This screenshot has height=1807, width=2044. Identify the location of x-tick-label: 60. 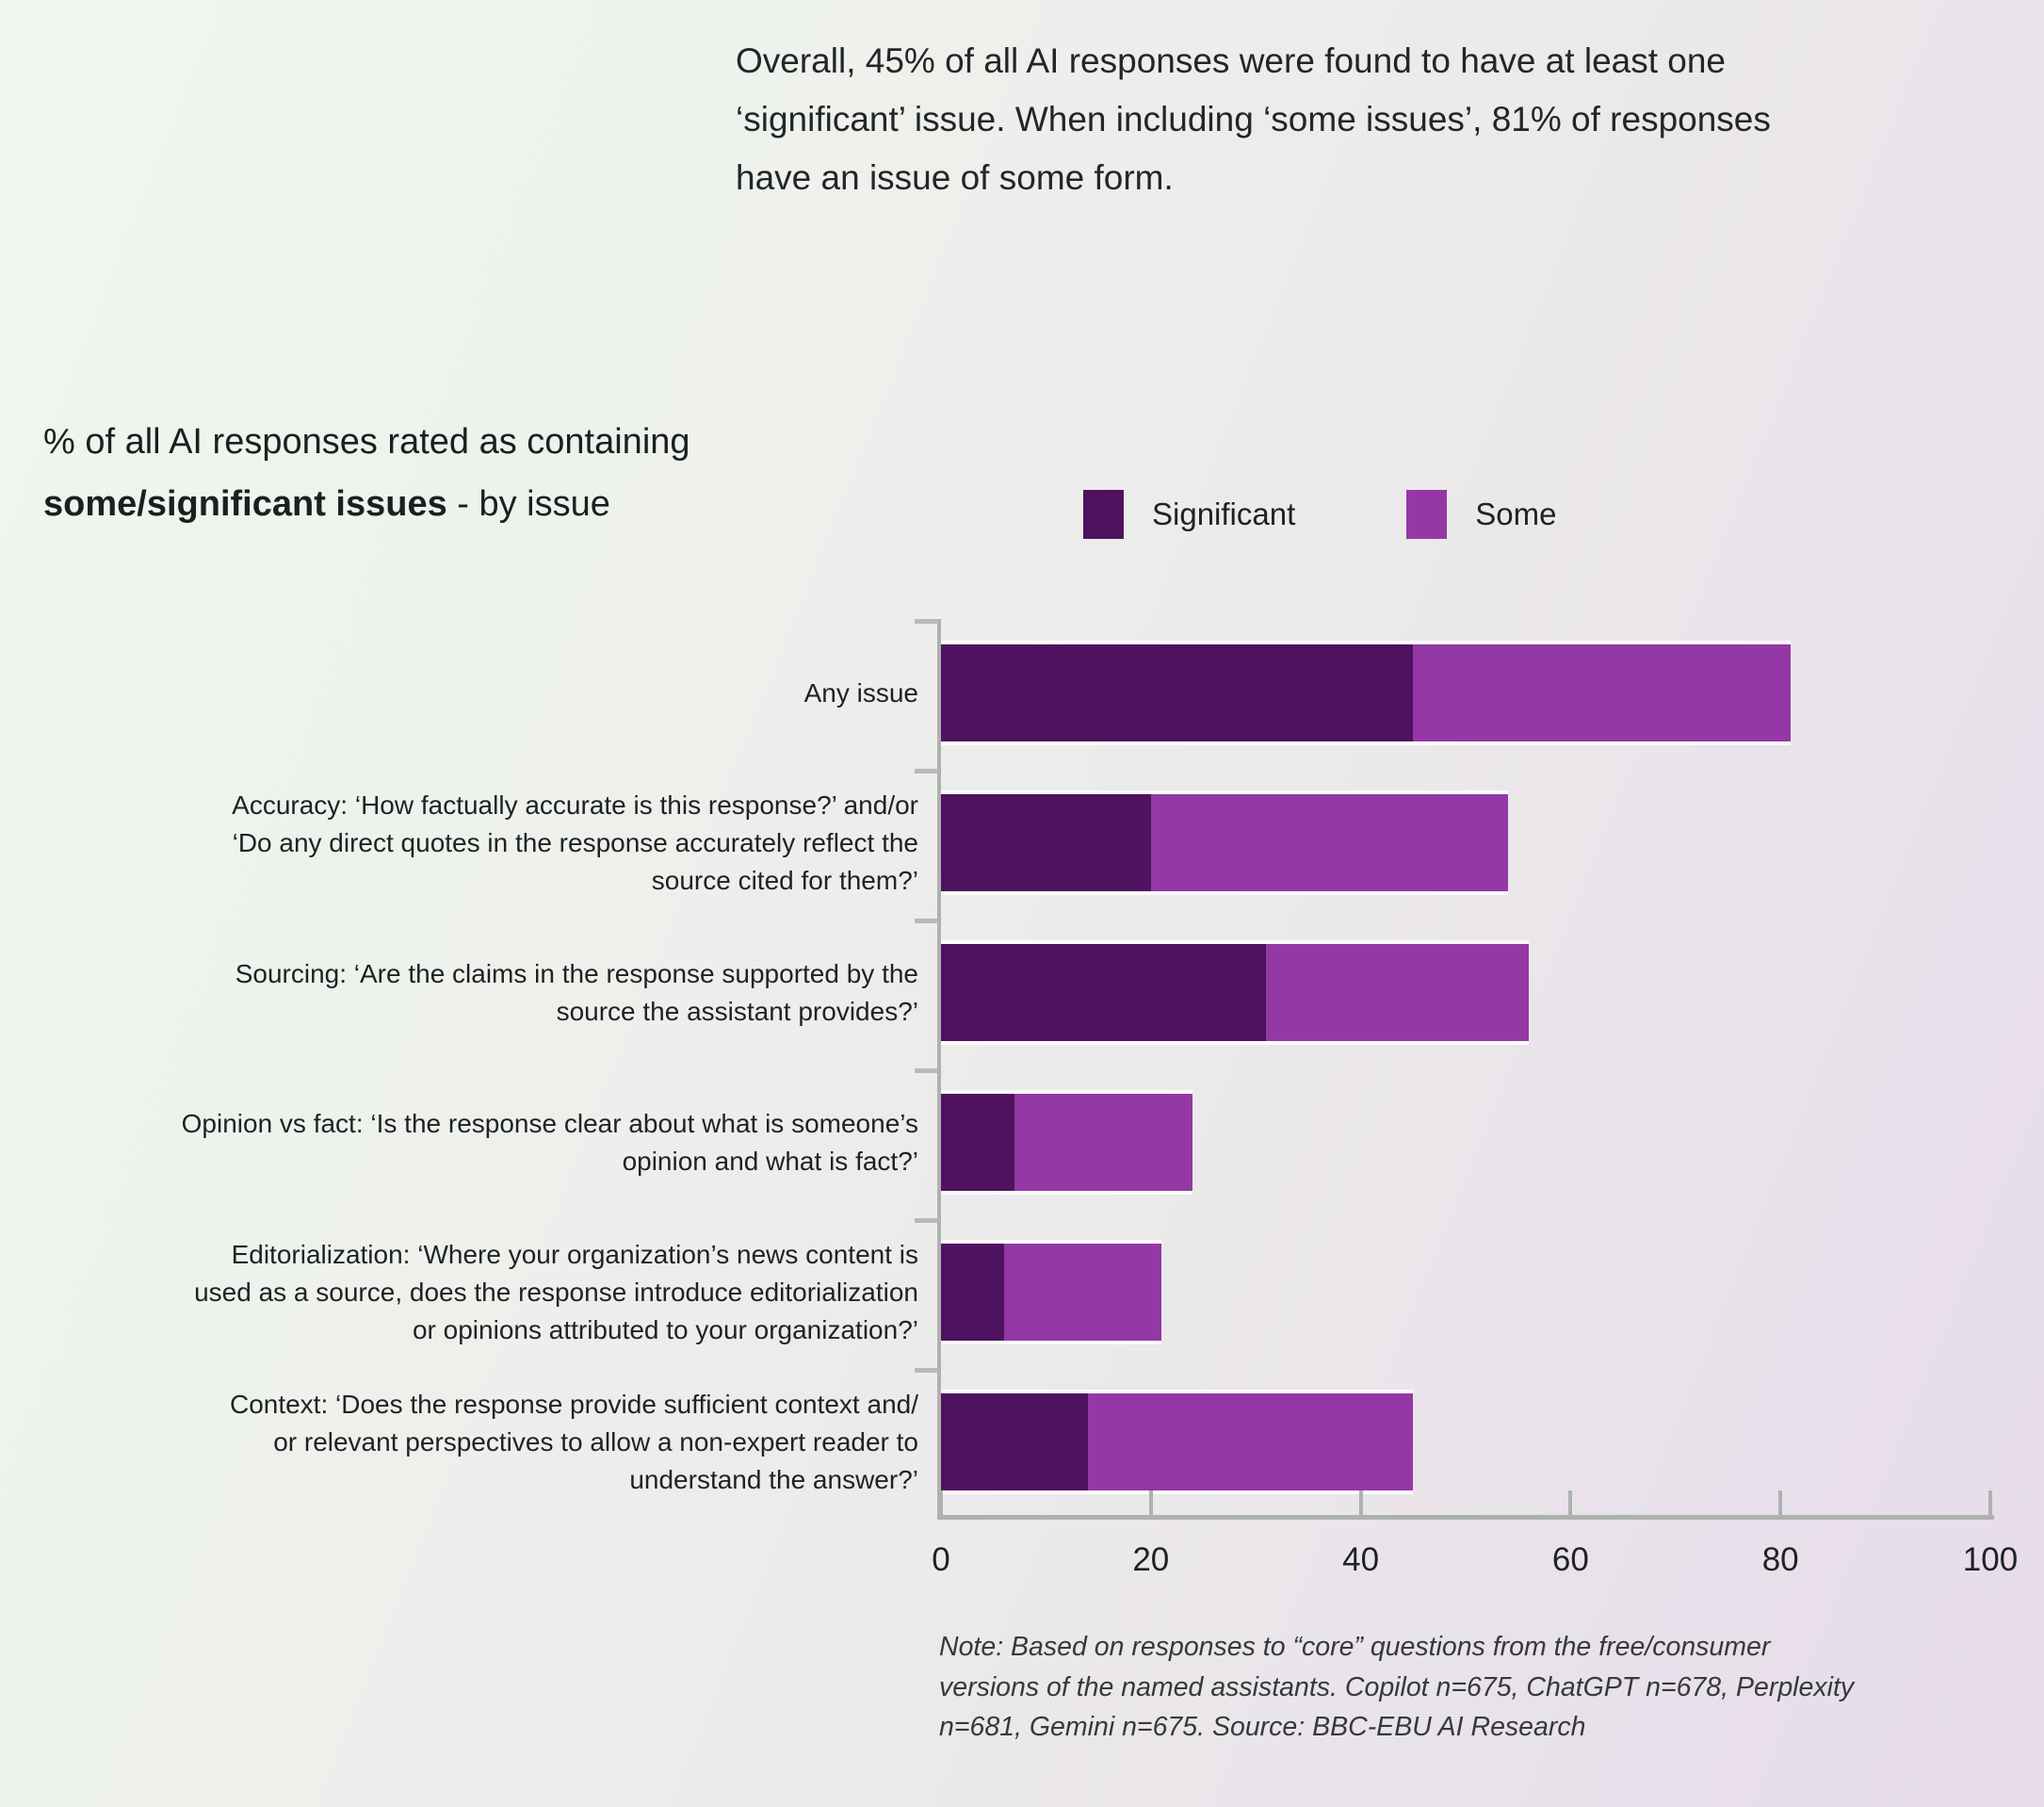
(1570, 1559).